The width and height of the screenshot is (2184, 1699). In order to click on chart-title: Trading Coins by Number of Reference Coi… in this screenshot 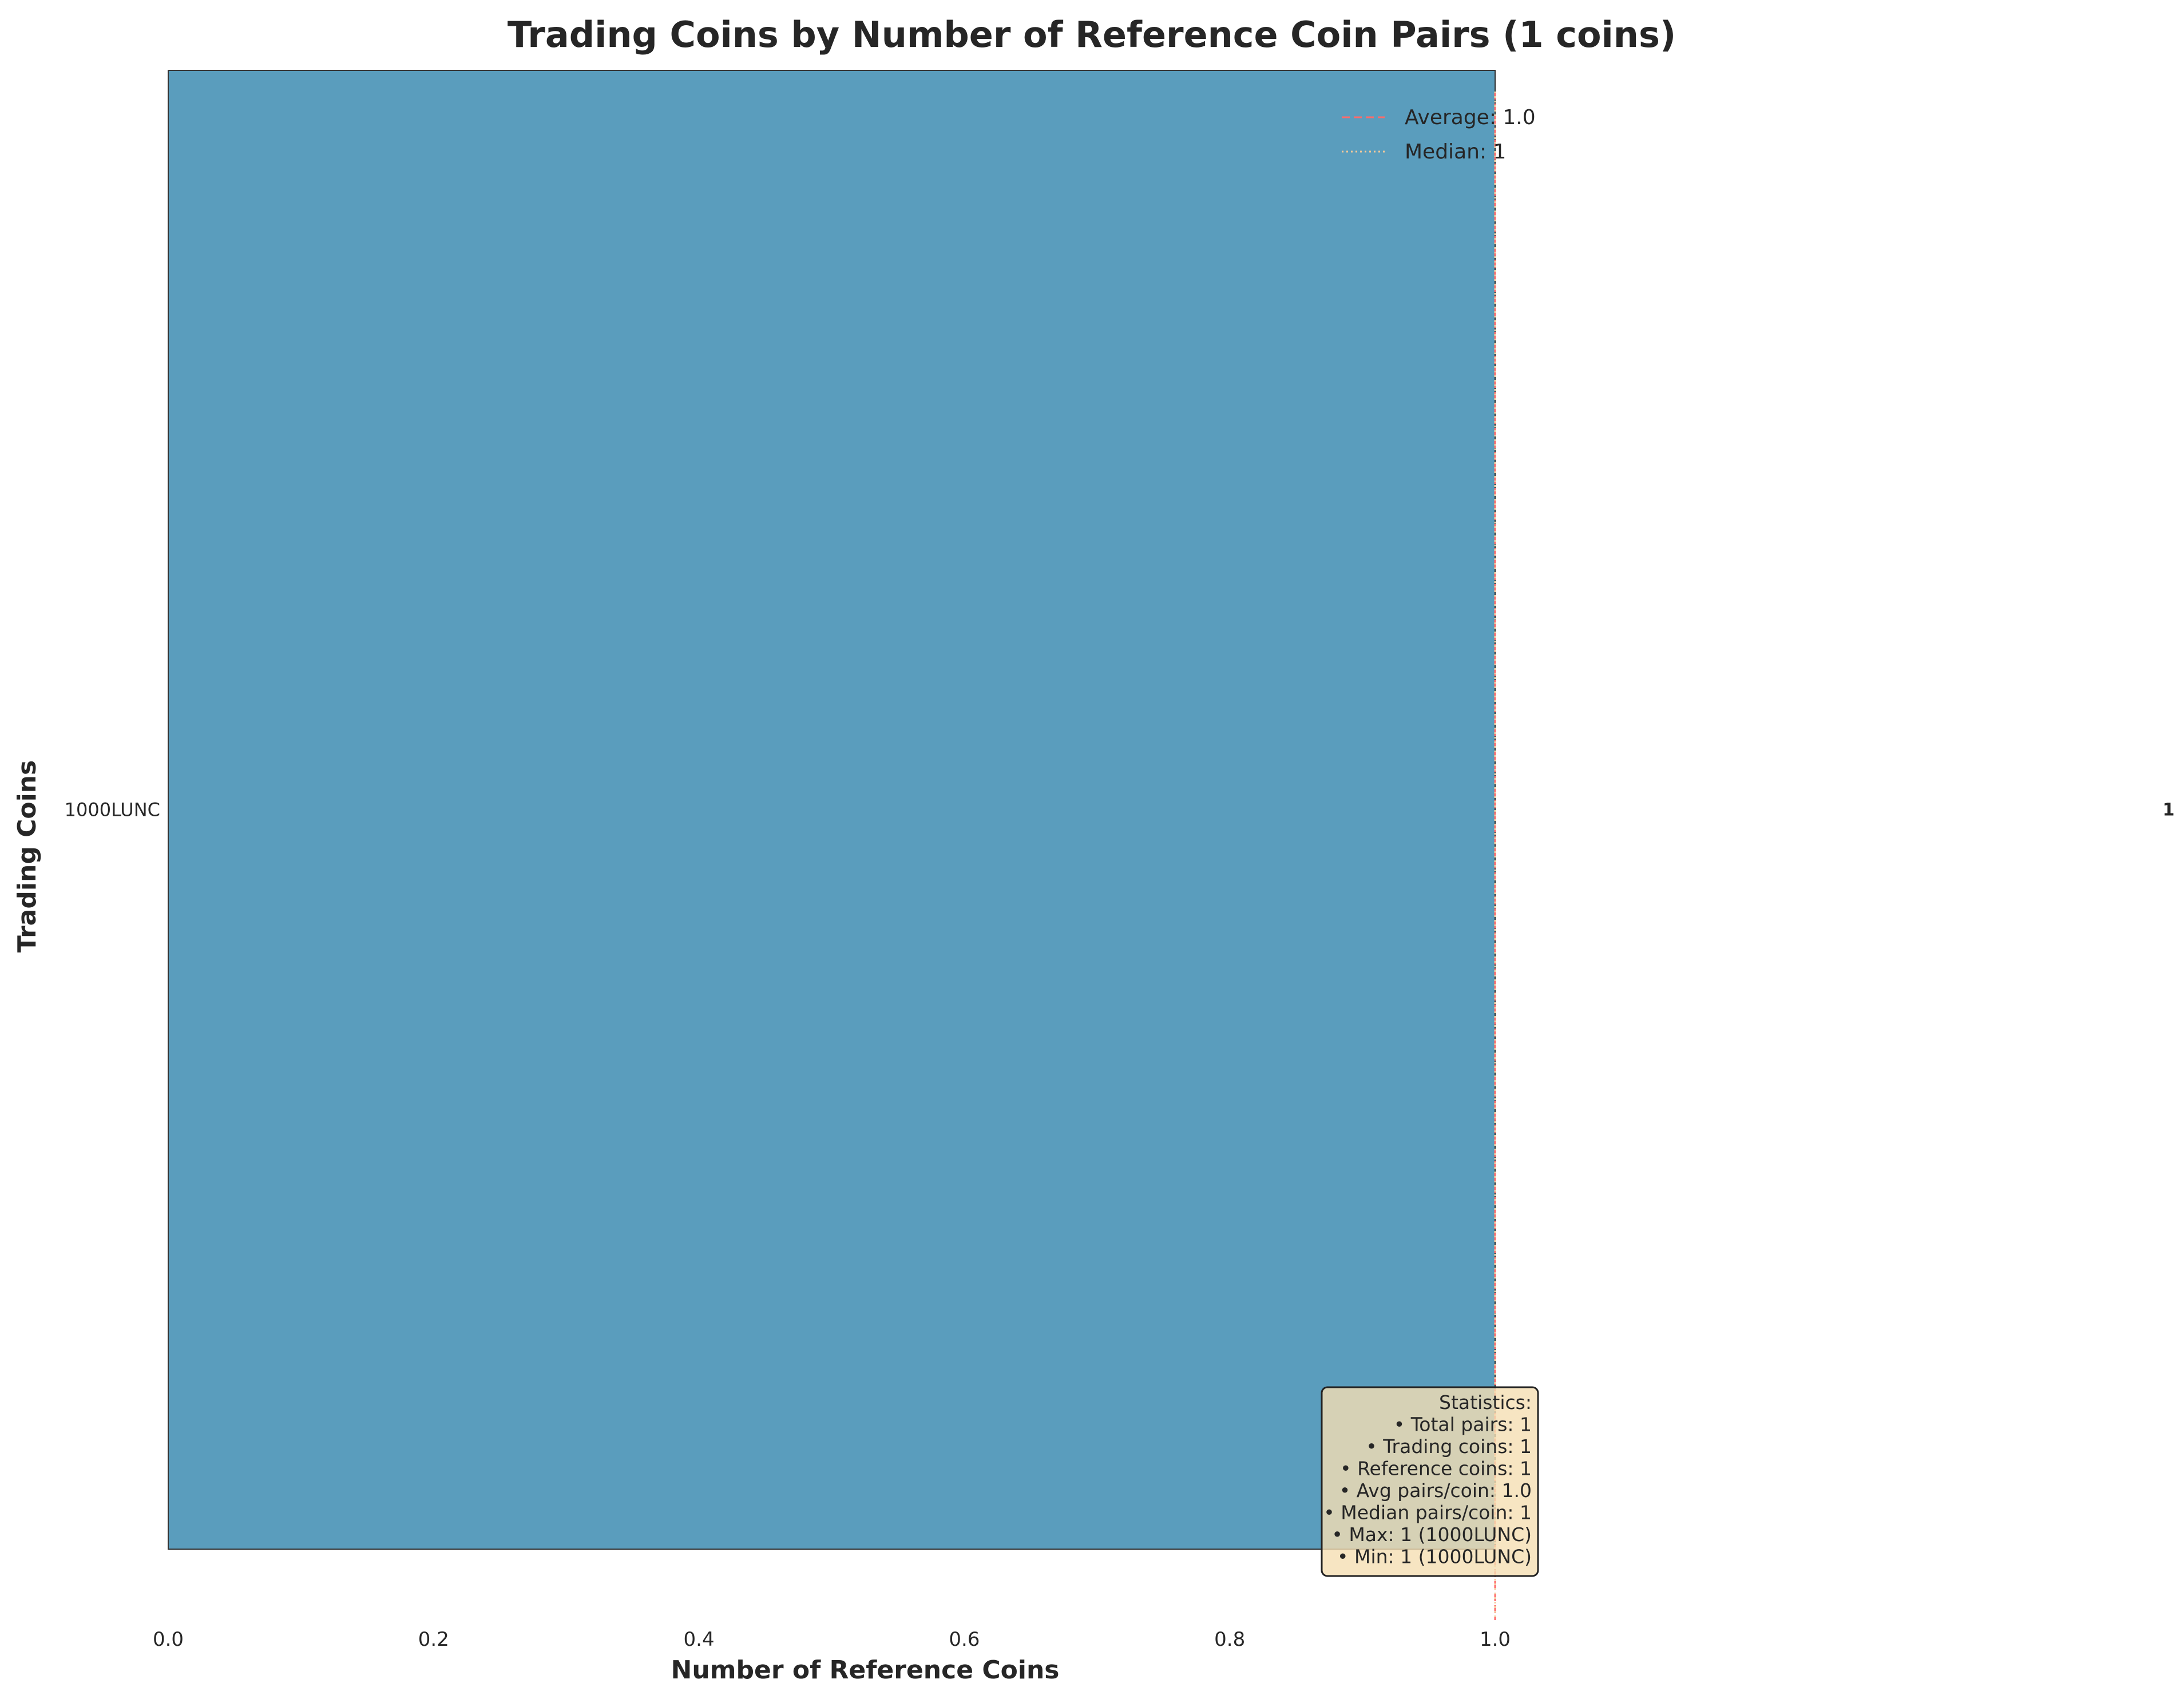, I will do `click(1092, 34)`.